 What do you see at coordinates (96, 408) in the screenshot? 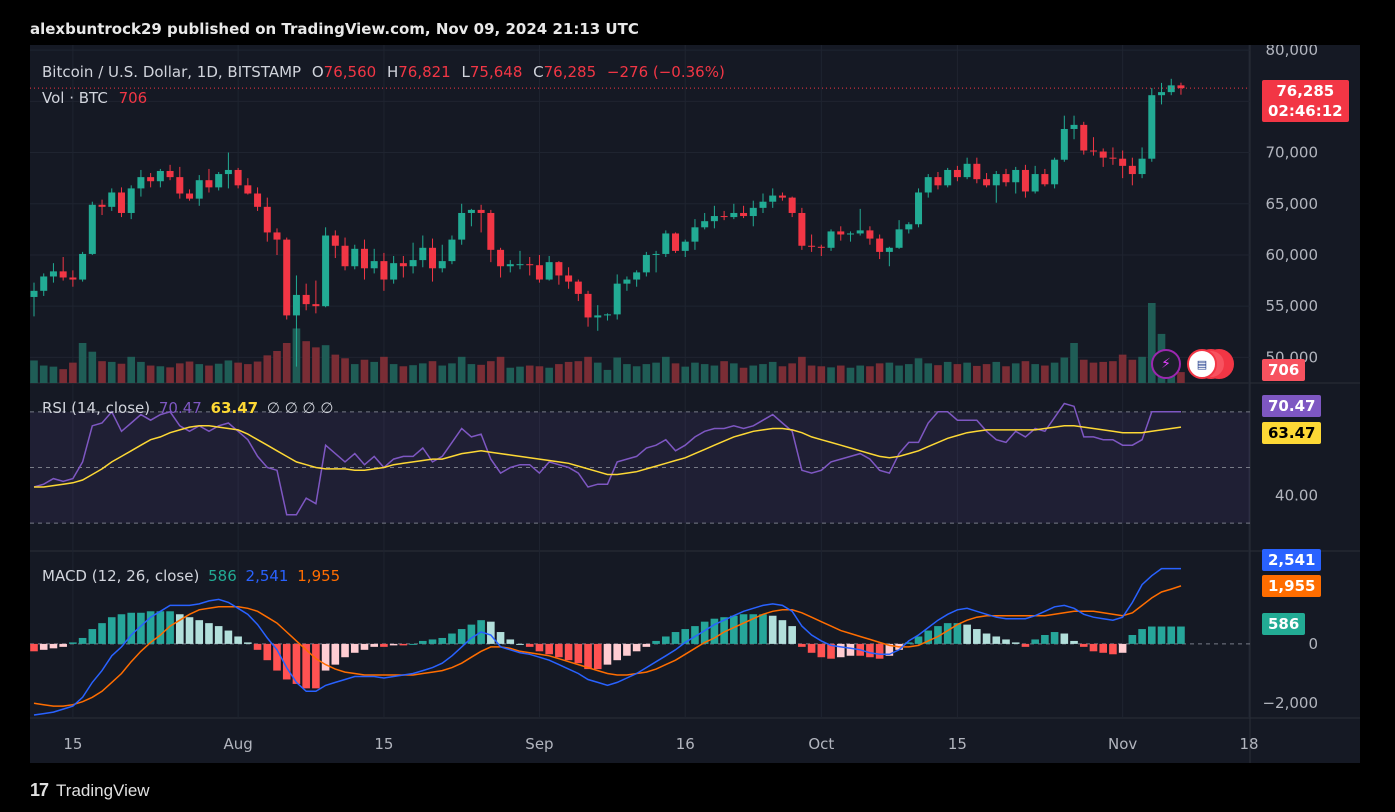
I see `rsi-label: RSI (14, close)` at bounding box center [96, 408].